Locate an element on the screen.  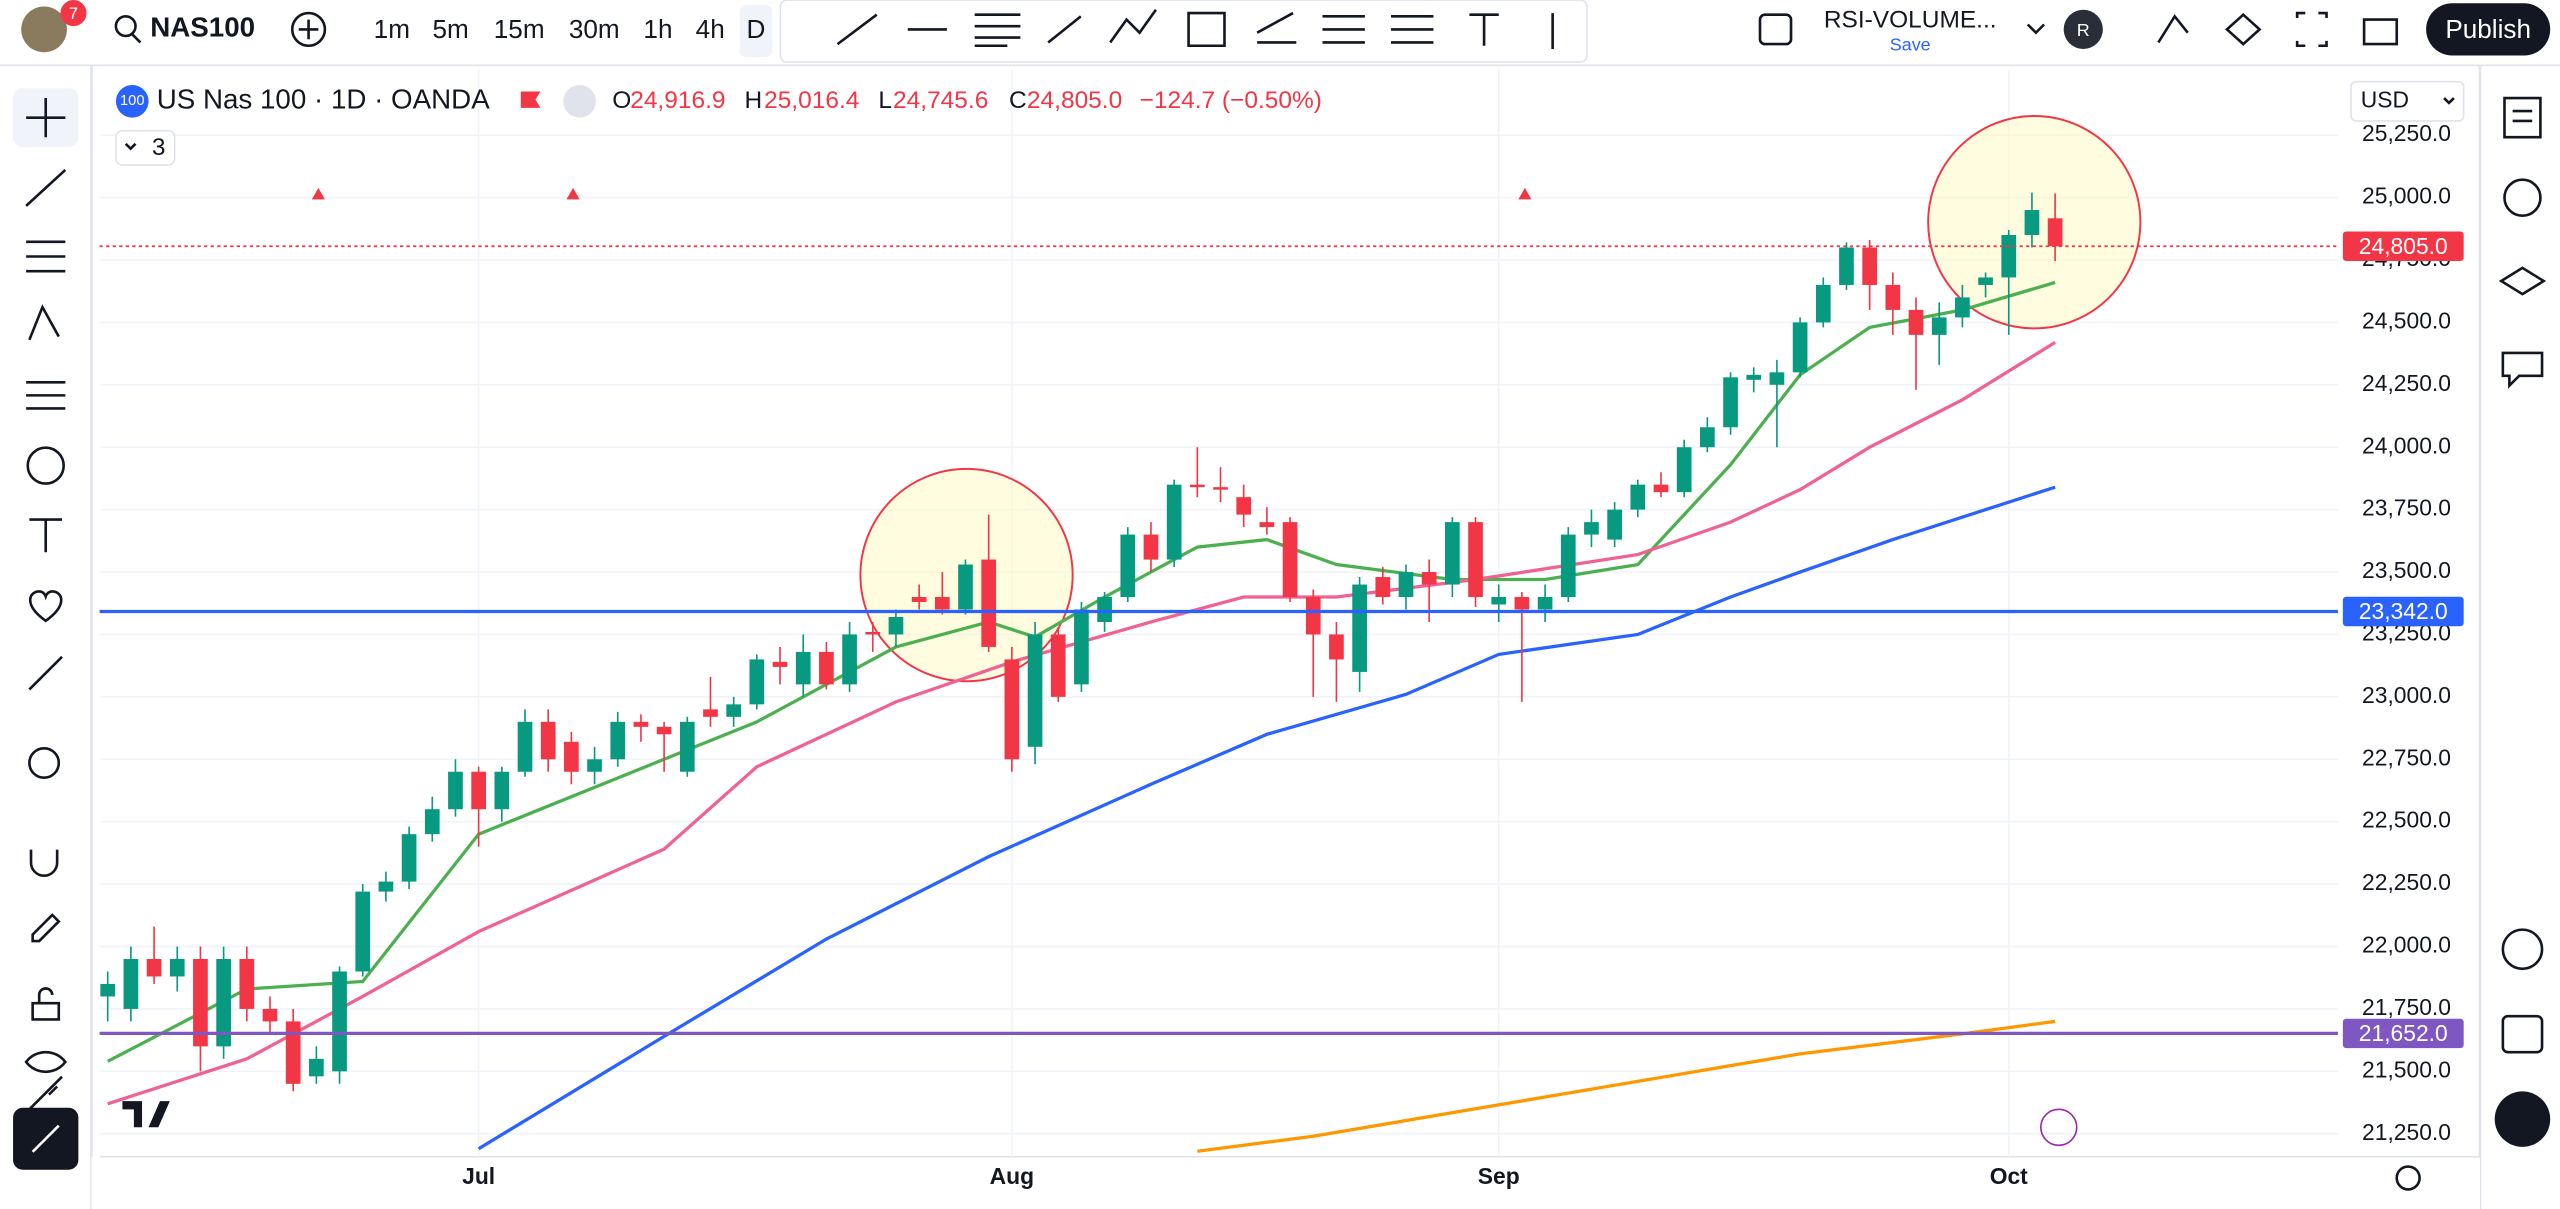
moving-average is located at coordinates (1626, 1086).